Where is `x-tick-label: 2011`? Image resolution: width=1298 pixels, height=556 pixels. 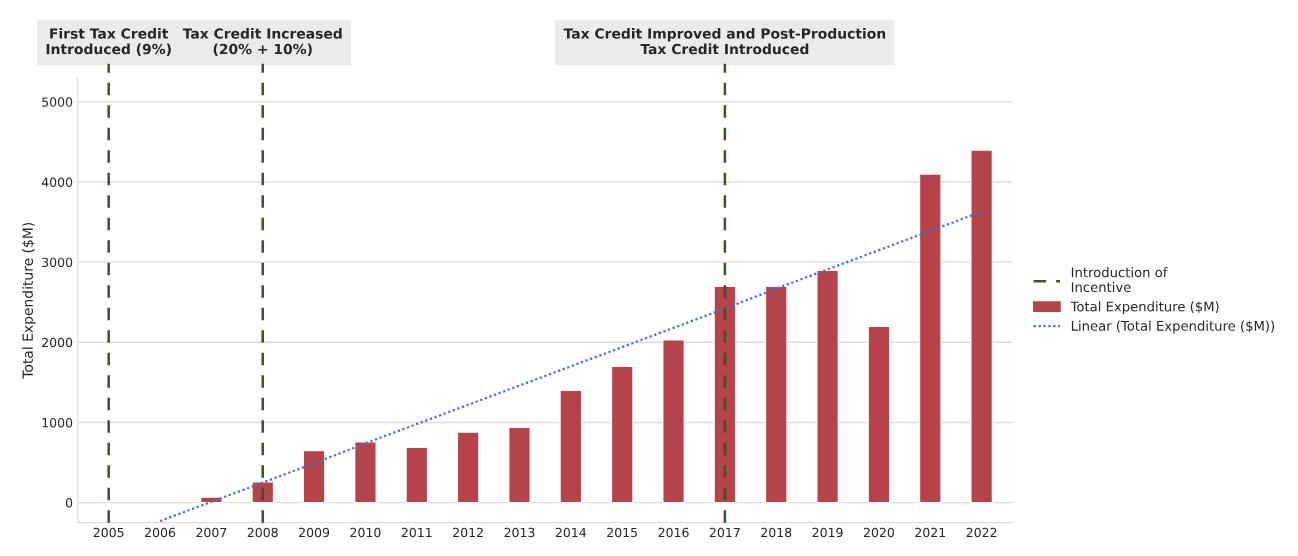 x-tick-label: 2011 is located at coordinates (416, 532).